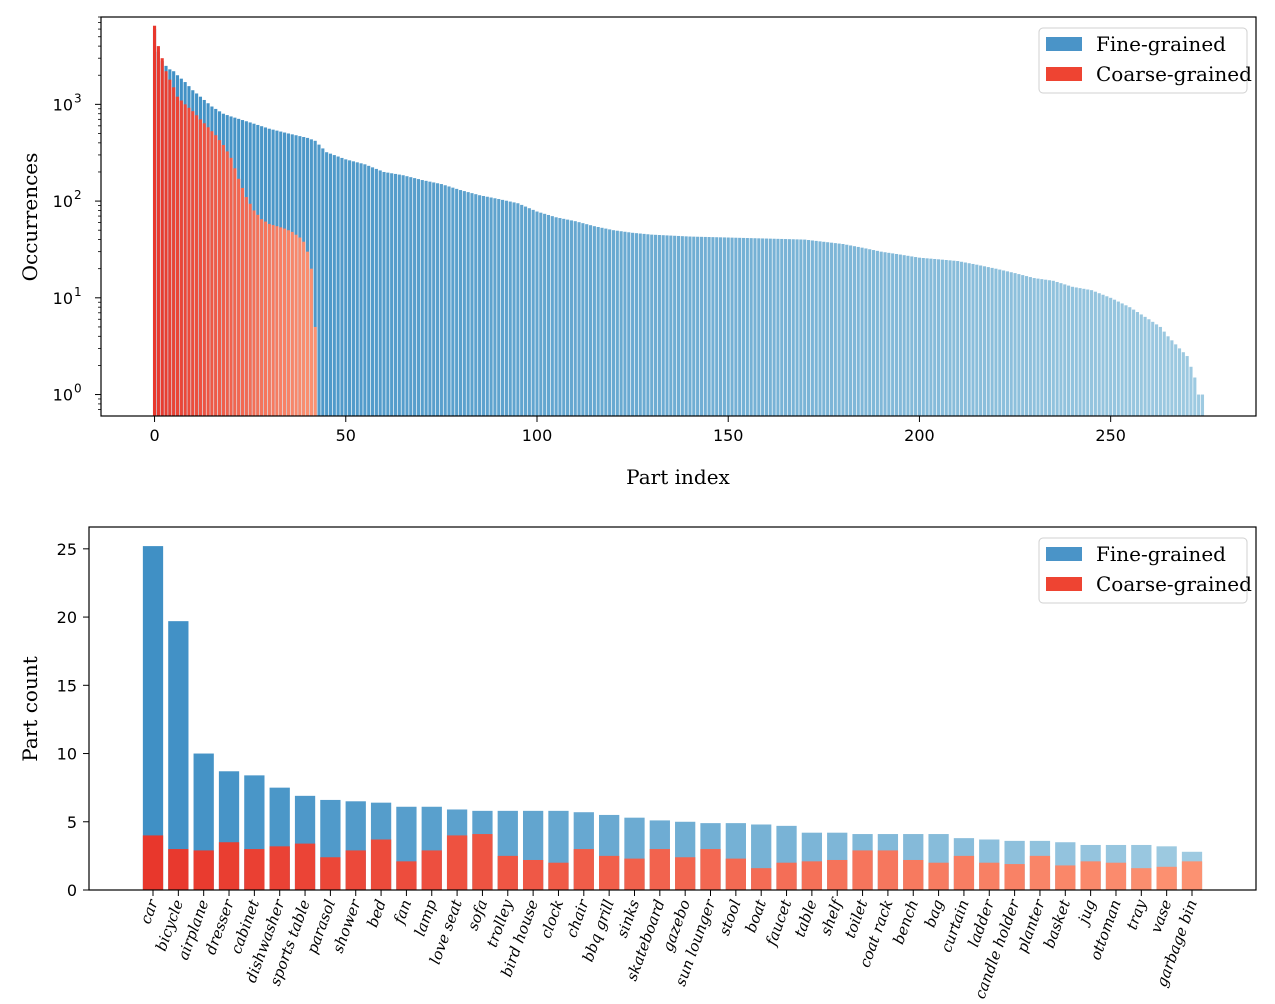 The width and height of the screenshot is (1275, 1004). Describe the element at coordinates (1145, 570) in the screenshot. I see `legend-bottom: Fine-grained Coarse-grained` at that location.